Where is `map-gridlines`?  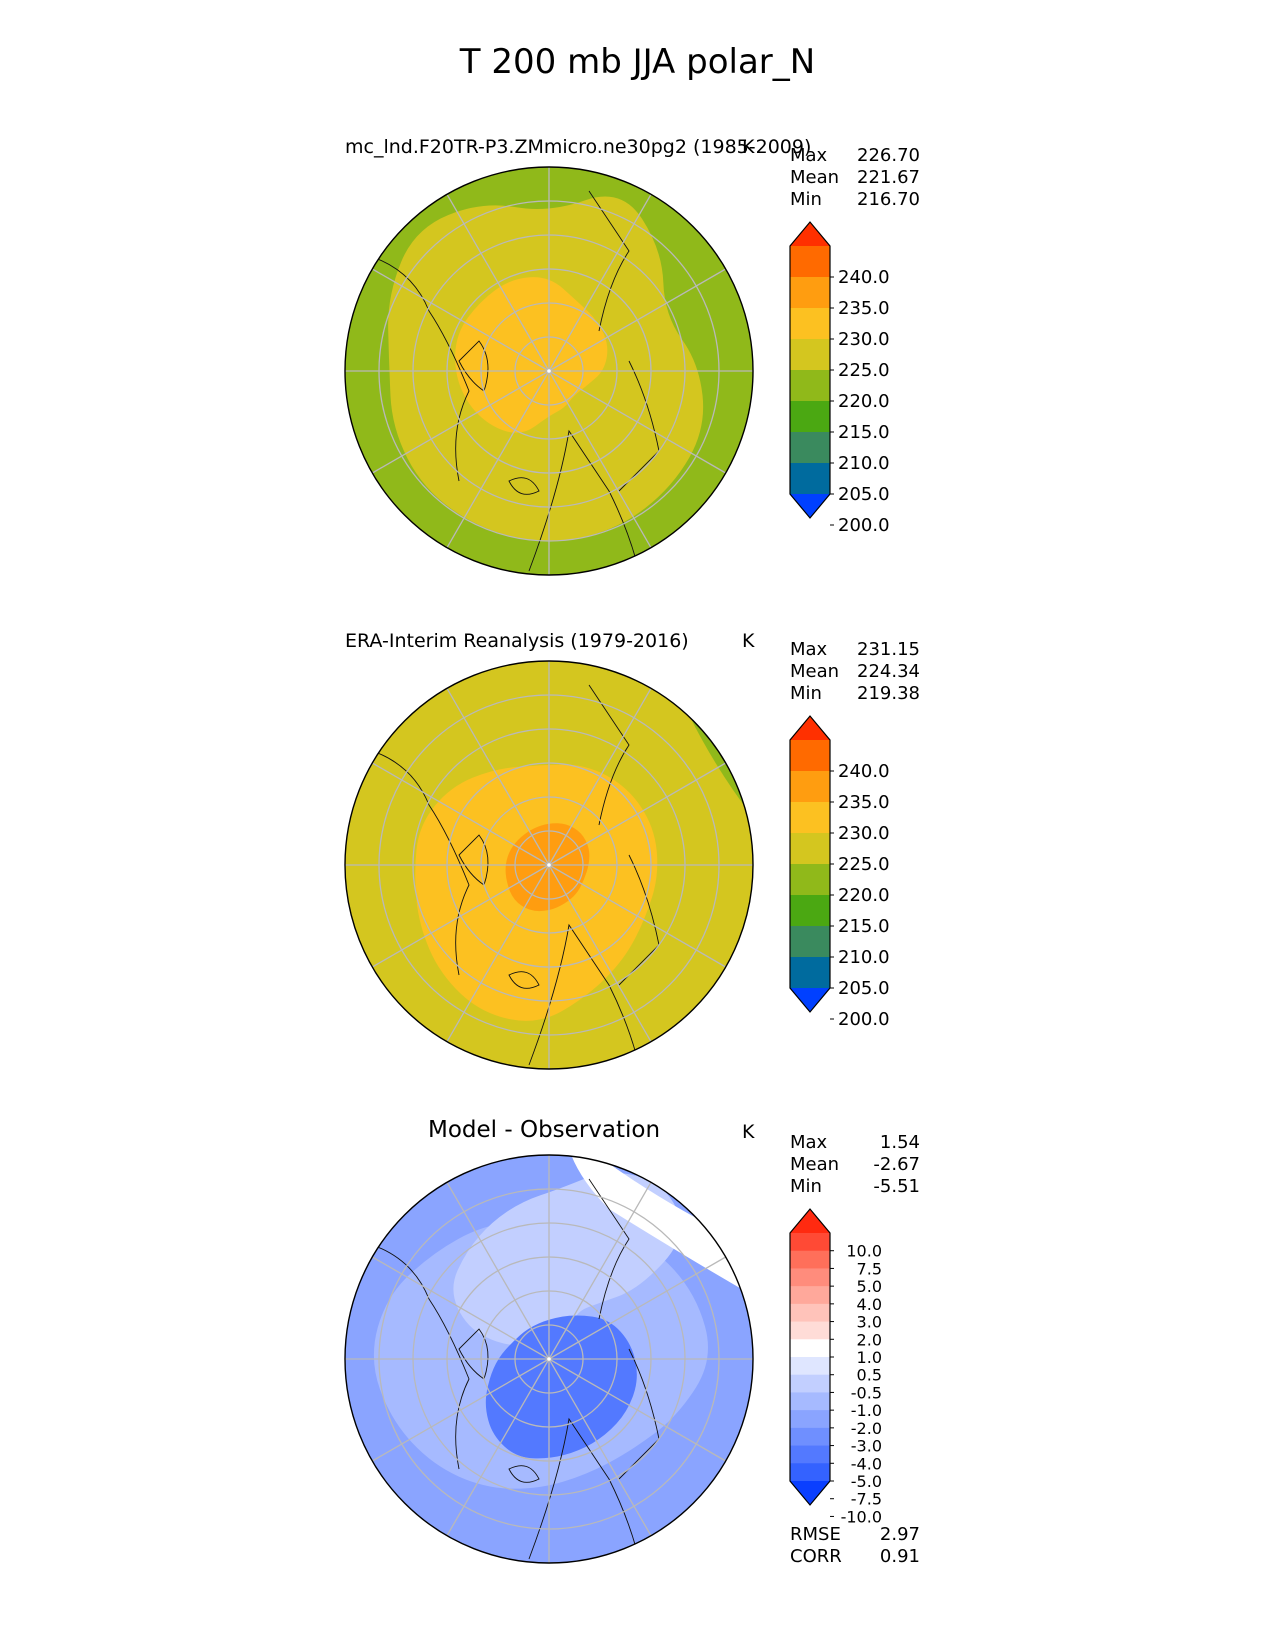 map-gridlines is located at coordinates (549, 1359).